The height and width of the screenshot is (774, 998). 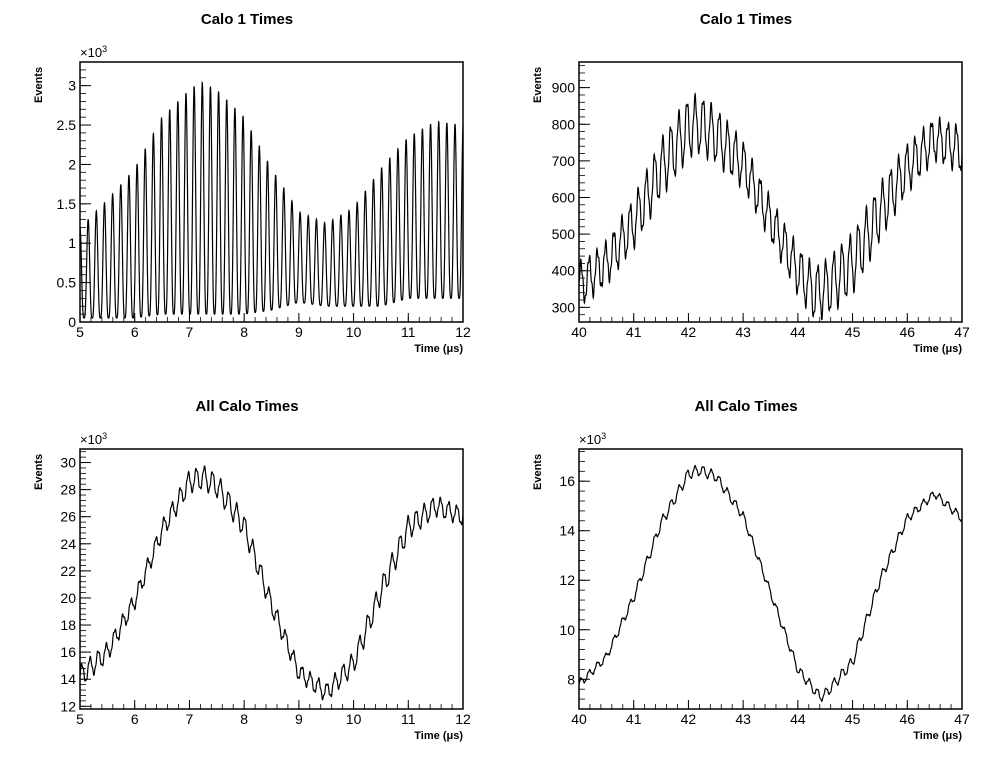 I want to click on y-tick-label: 1.5, so click(x=67, y=204).